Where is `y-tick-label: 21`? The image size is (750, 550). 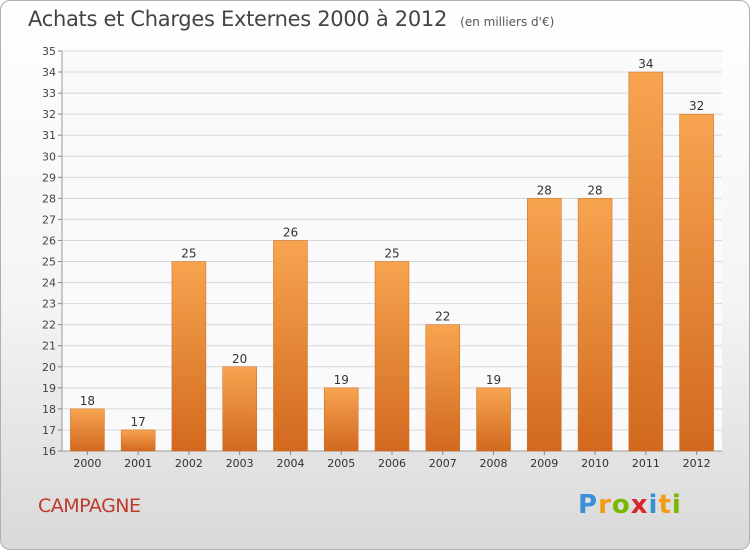 y-tick-label: 21 is located at coordinates (49, 346).